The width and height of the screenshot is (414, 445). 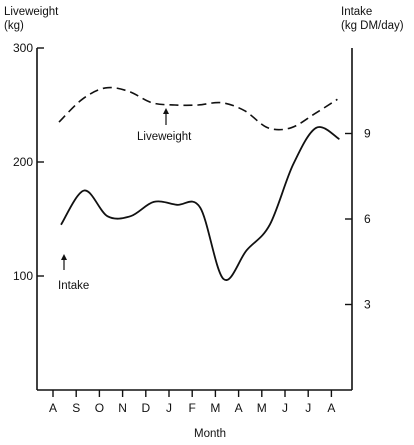 What do you see at coordinates (198, 108) in the screenshot?
I see `series-liveweight-line` at bounding box center [198, 108].